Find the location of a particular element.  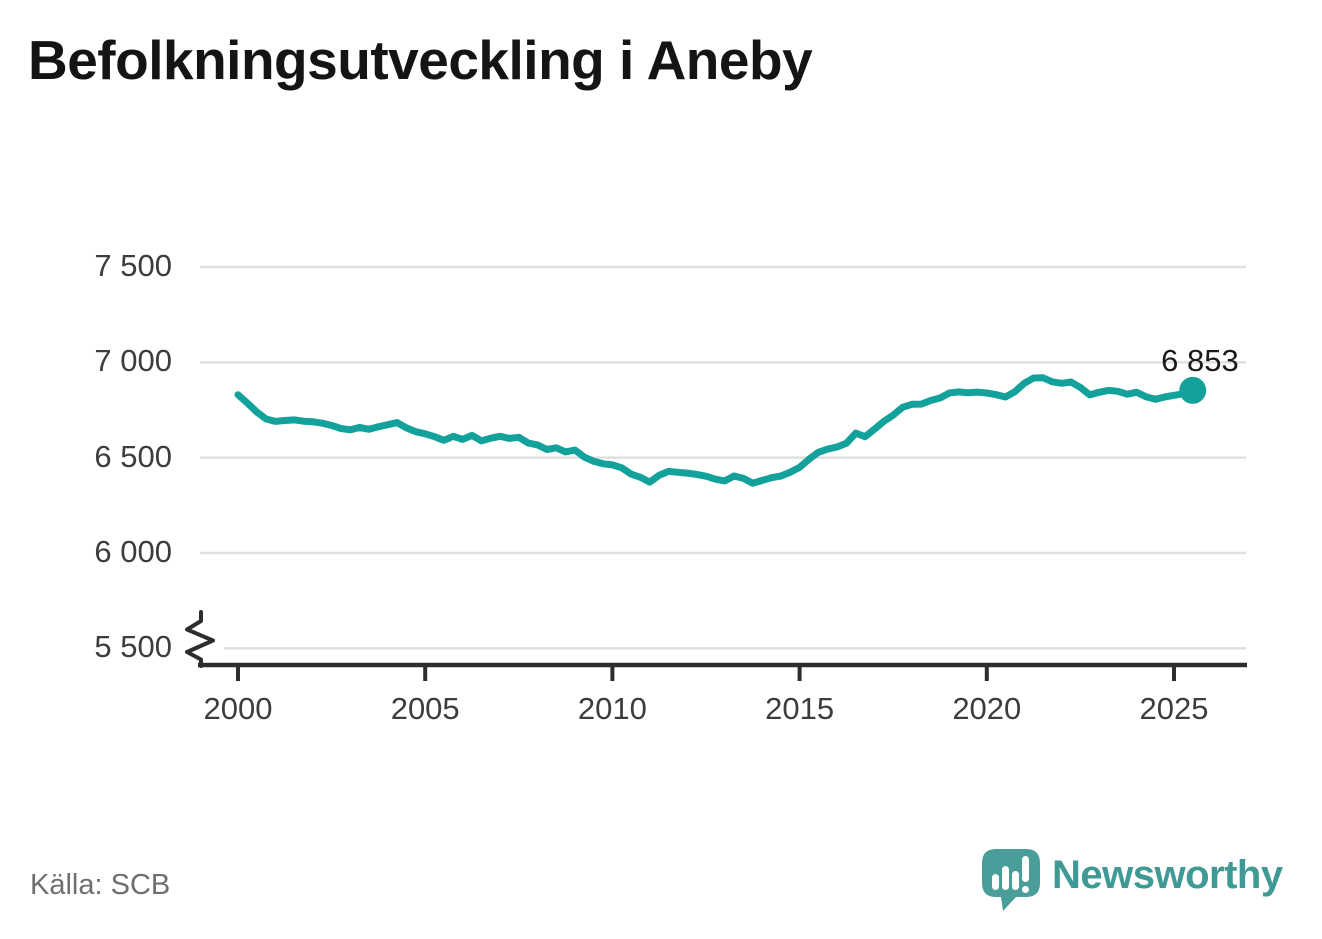

x-axis-tick-label: 2015 is located at coordinates (800, 708).